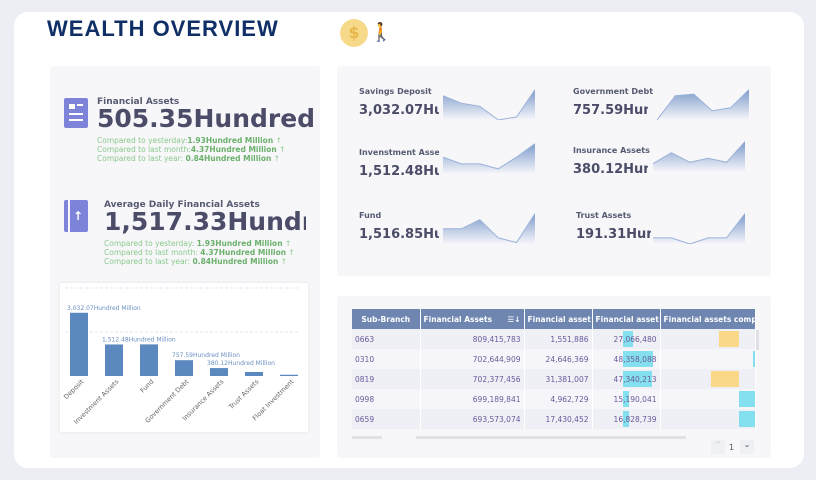 This screenshot has height=480, width=816. Describe the element at coordinates (354, 33) in the screenshot. I see `coin-icon: $` at that location.